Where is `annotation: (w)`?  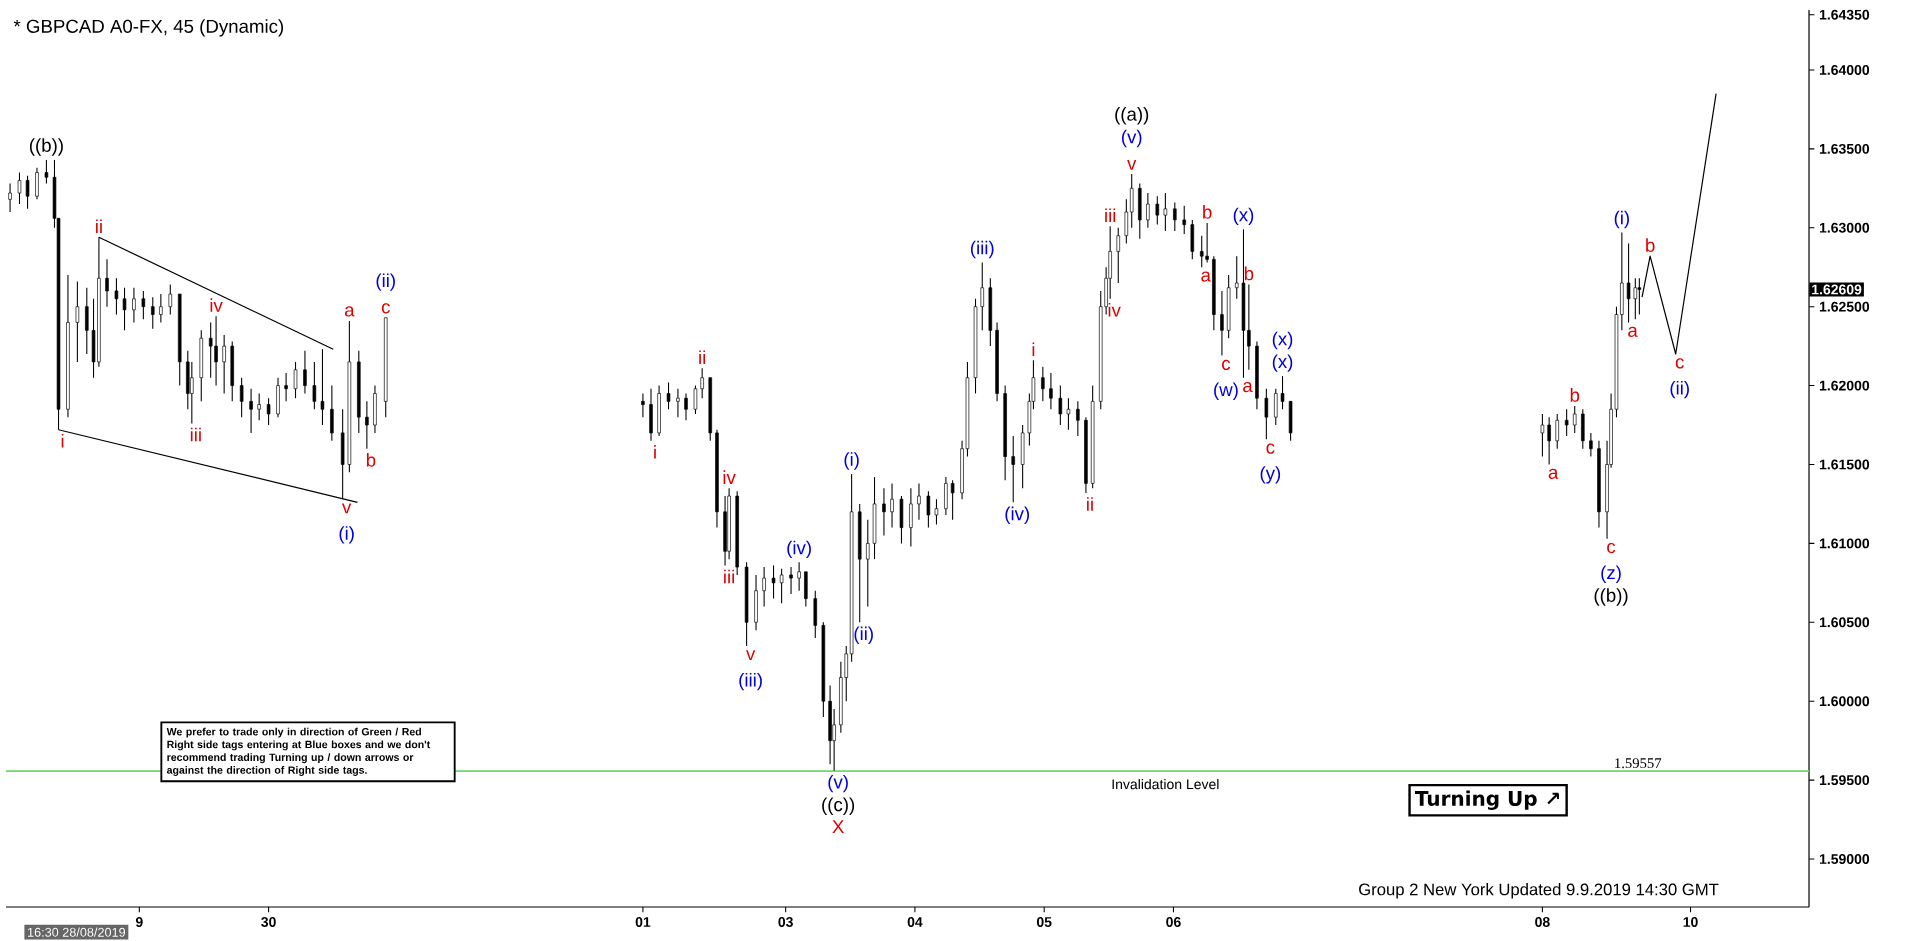
annotation: (w) is located at coordinates (1226, 391).